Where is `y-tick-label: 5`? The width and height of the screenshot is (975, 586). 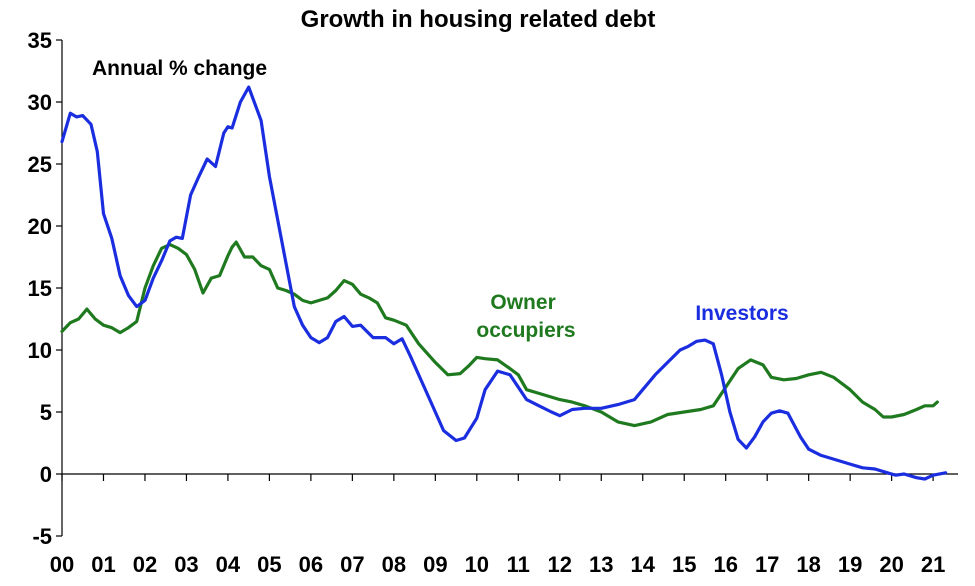 y-tick-label: 5 is located at coordinates (46, 412).